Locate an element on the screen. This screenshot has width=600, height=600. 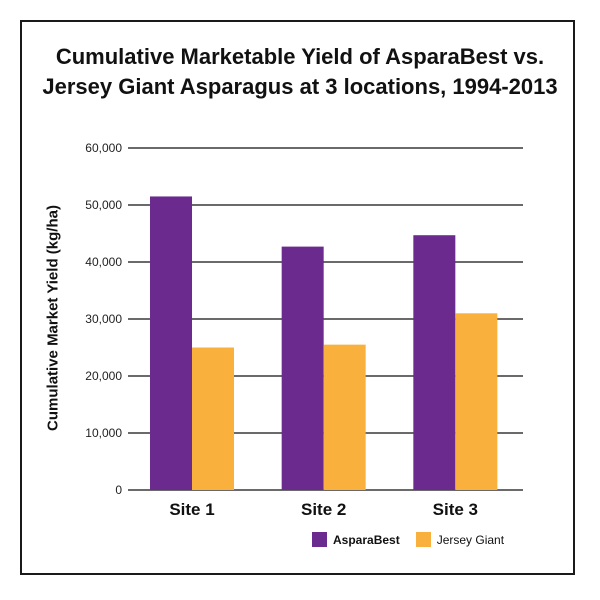
legend-label-jersey-giant: Jersey Giant is located at coordinates (470, 539).